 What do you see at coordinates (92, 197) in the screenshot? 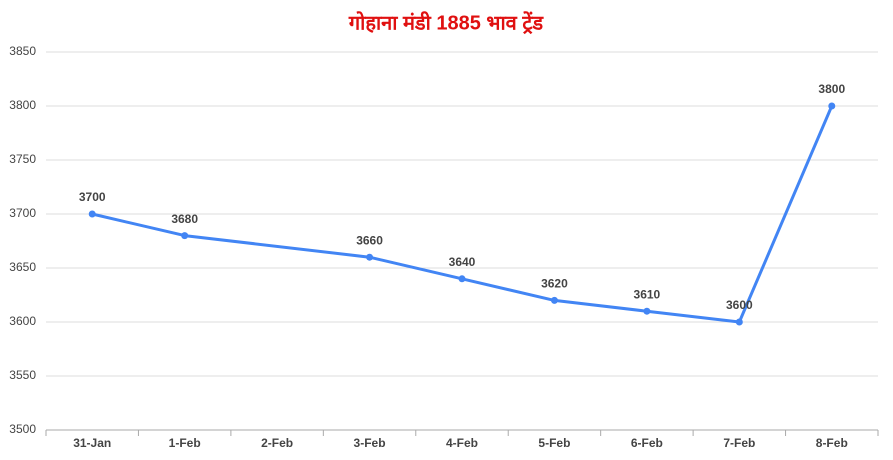
I see `data-label: 3700` at bounding box center [92, 197].